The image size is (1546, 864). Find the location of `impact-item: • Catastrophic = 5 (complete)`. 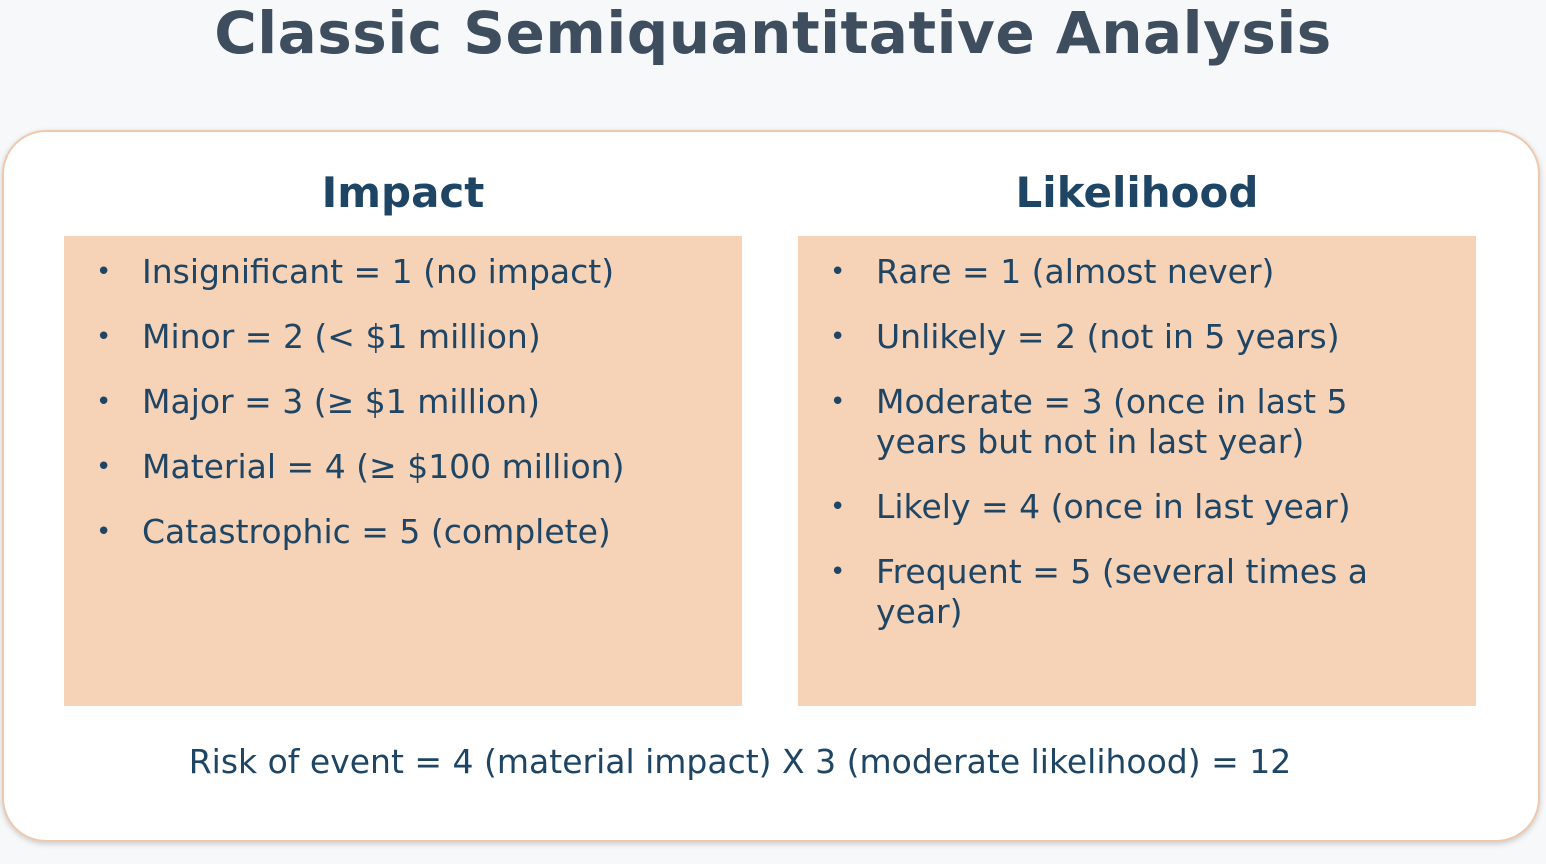

impact-item: • Catastrophic = 5 (complete) is located at coordinates (403, 532).